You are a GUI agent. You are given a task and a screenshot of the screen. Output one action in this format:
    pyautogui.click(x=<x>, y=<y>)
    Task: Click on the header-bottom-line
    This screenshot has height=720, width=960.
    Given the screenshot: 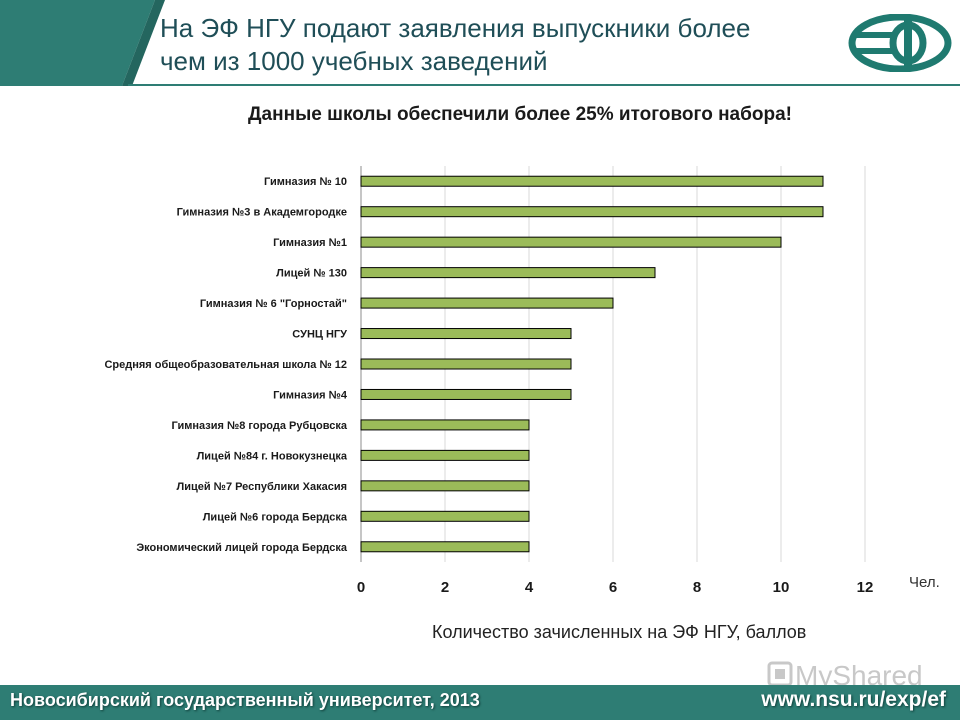 What is the action you would take?
    pyautogui.click(x=544, y=85)
    